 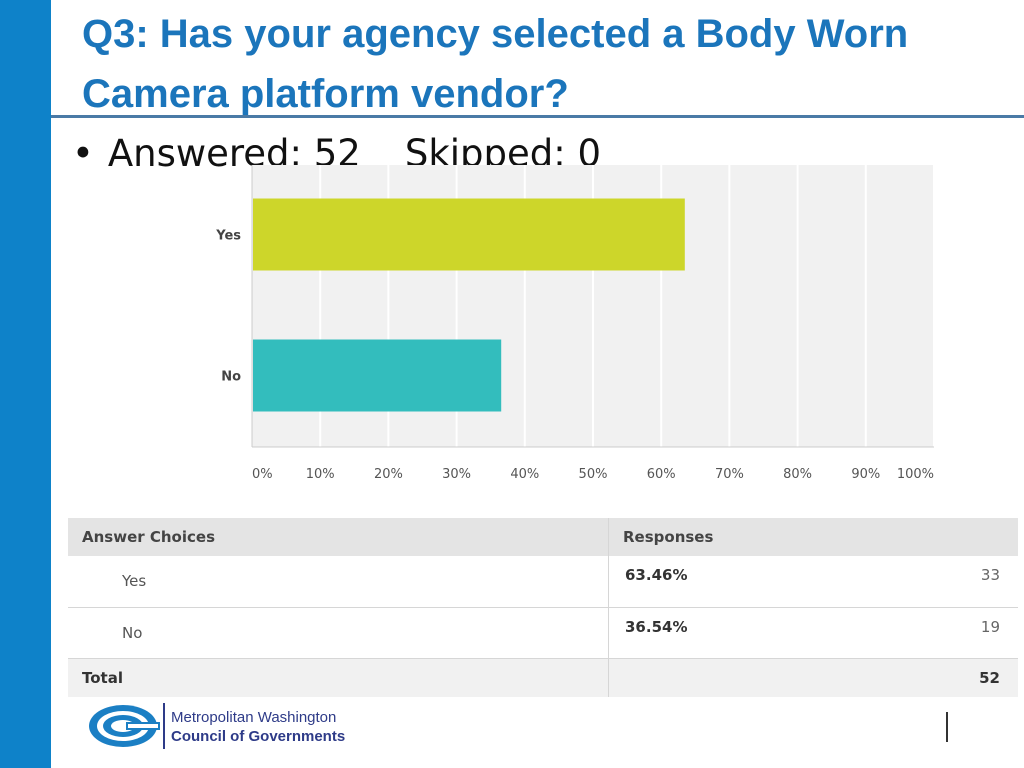 I want to click on table-row: No 36.54% 19, so click(x=543, y=632).